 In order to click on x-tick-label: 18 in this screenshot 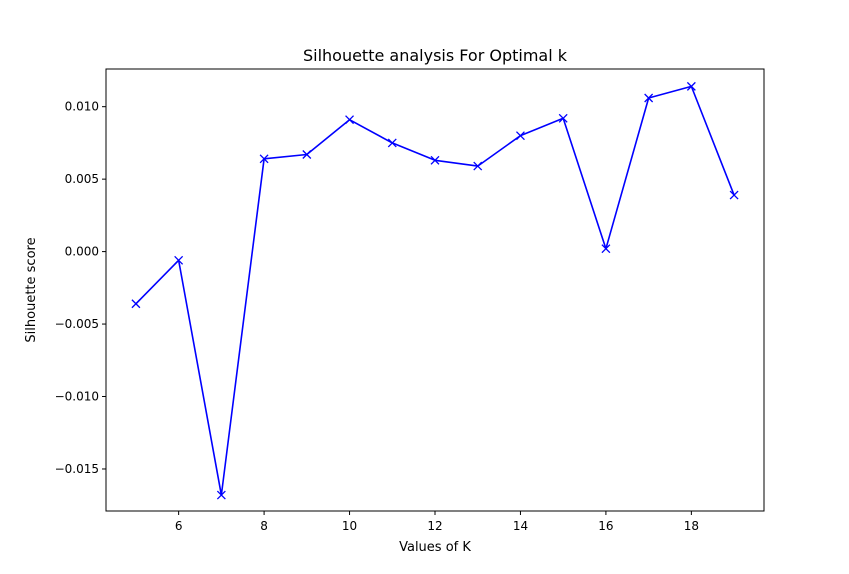, I will do `click(691, 526)`.